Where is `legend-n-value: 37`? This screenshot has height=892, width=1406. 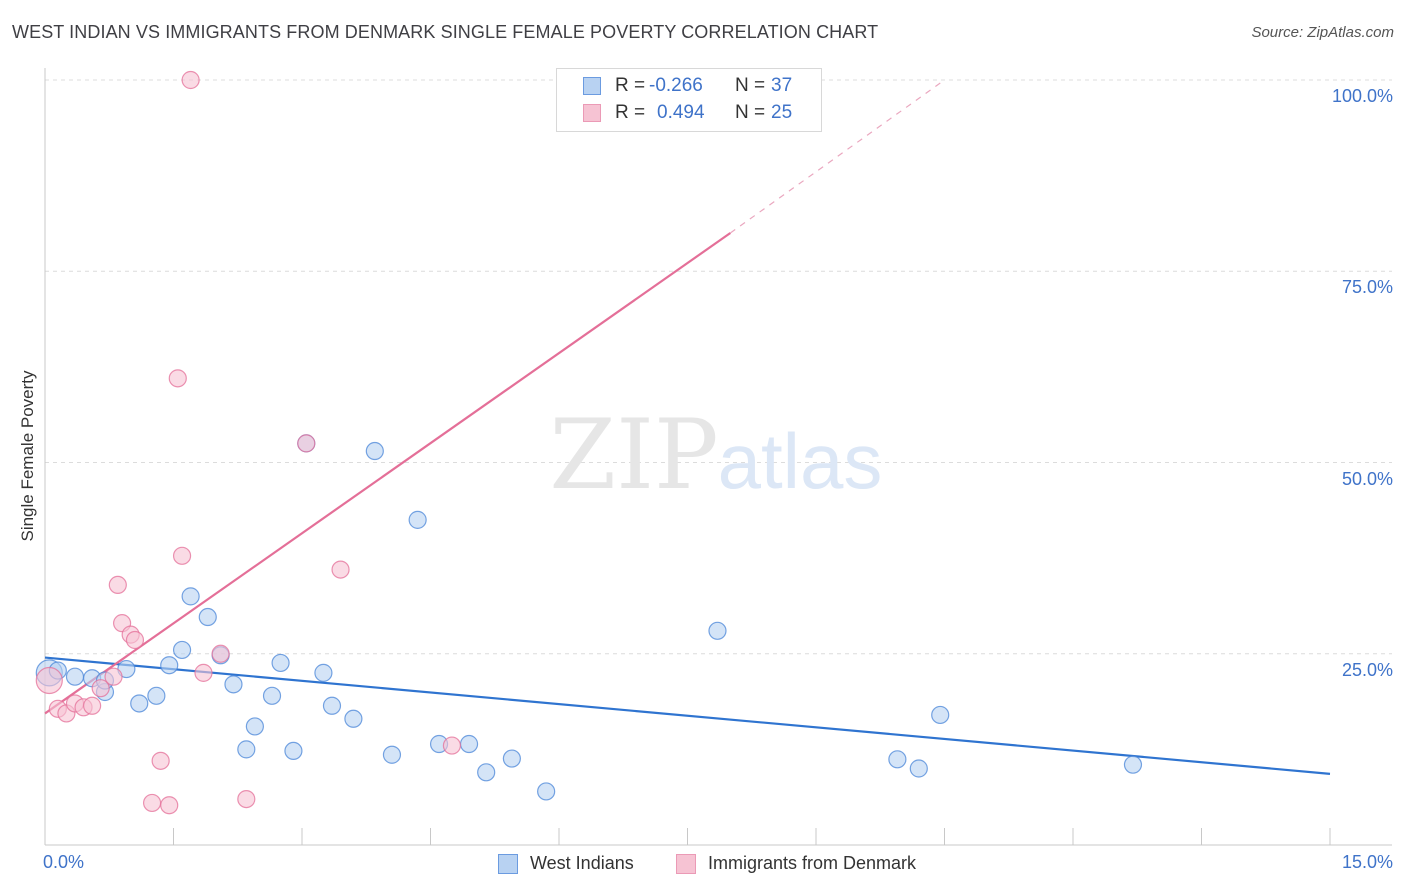 legend-n-value: 37 is located at coordinates (782, 85).